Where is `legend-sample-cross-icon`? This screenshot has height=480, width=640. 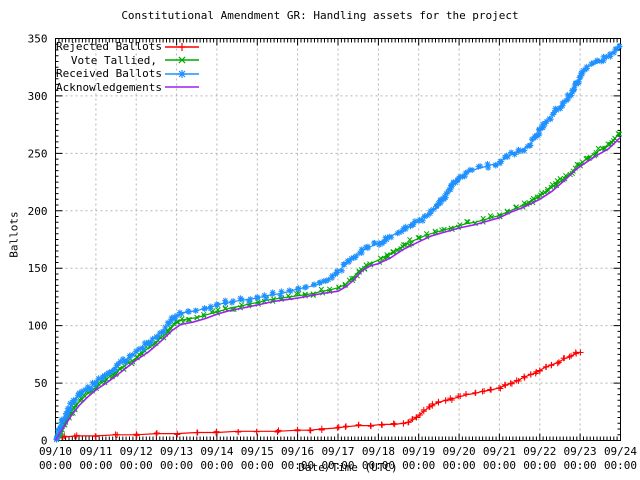
legend-sample-cross-icon is located at coordinates (182, 60).